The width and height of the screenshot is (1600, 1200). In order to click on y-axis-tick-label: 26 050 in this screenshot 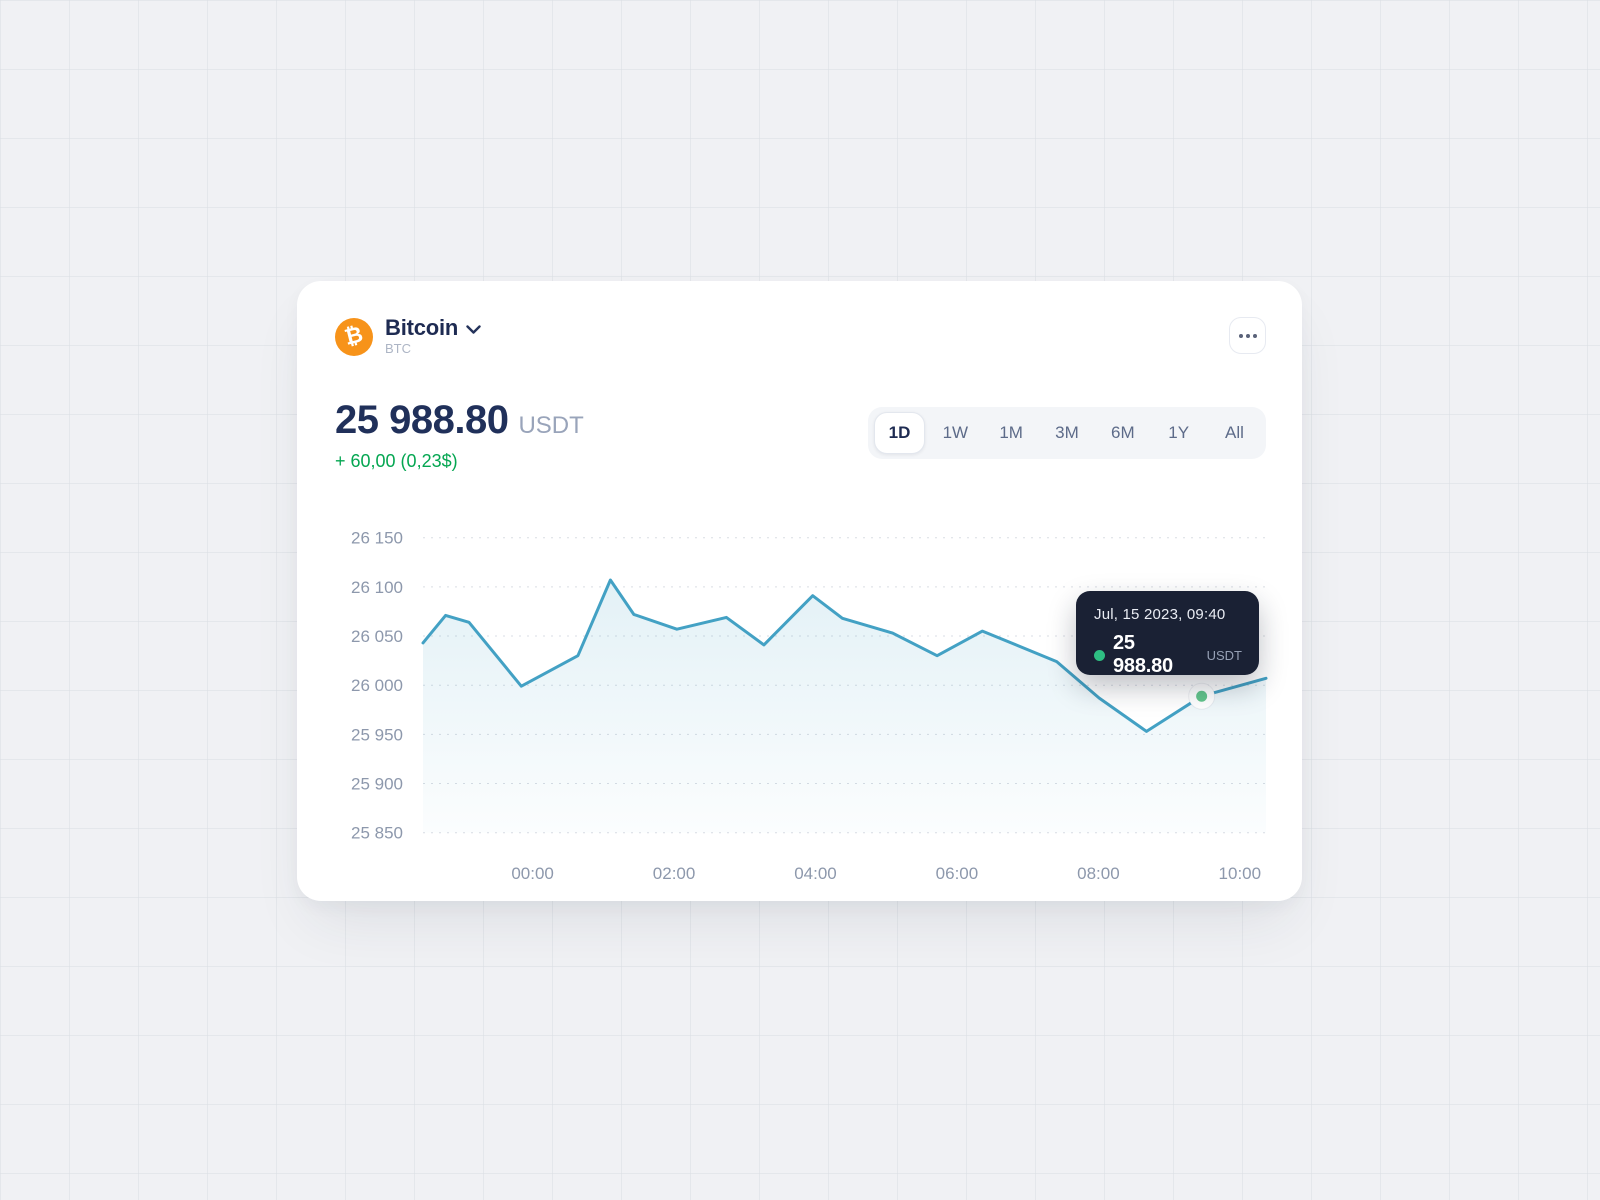, I will do `click(377, 636)`.